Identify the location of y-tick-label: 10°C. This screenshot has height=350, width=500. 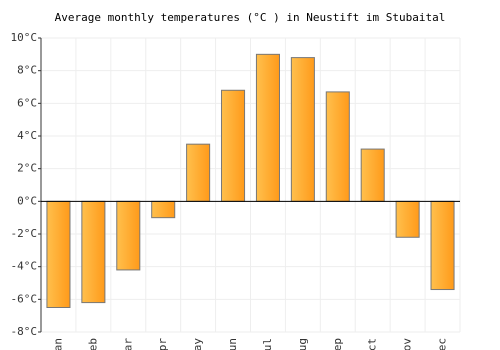
(24, 37).